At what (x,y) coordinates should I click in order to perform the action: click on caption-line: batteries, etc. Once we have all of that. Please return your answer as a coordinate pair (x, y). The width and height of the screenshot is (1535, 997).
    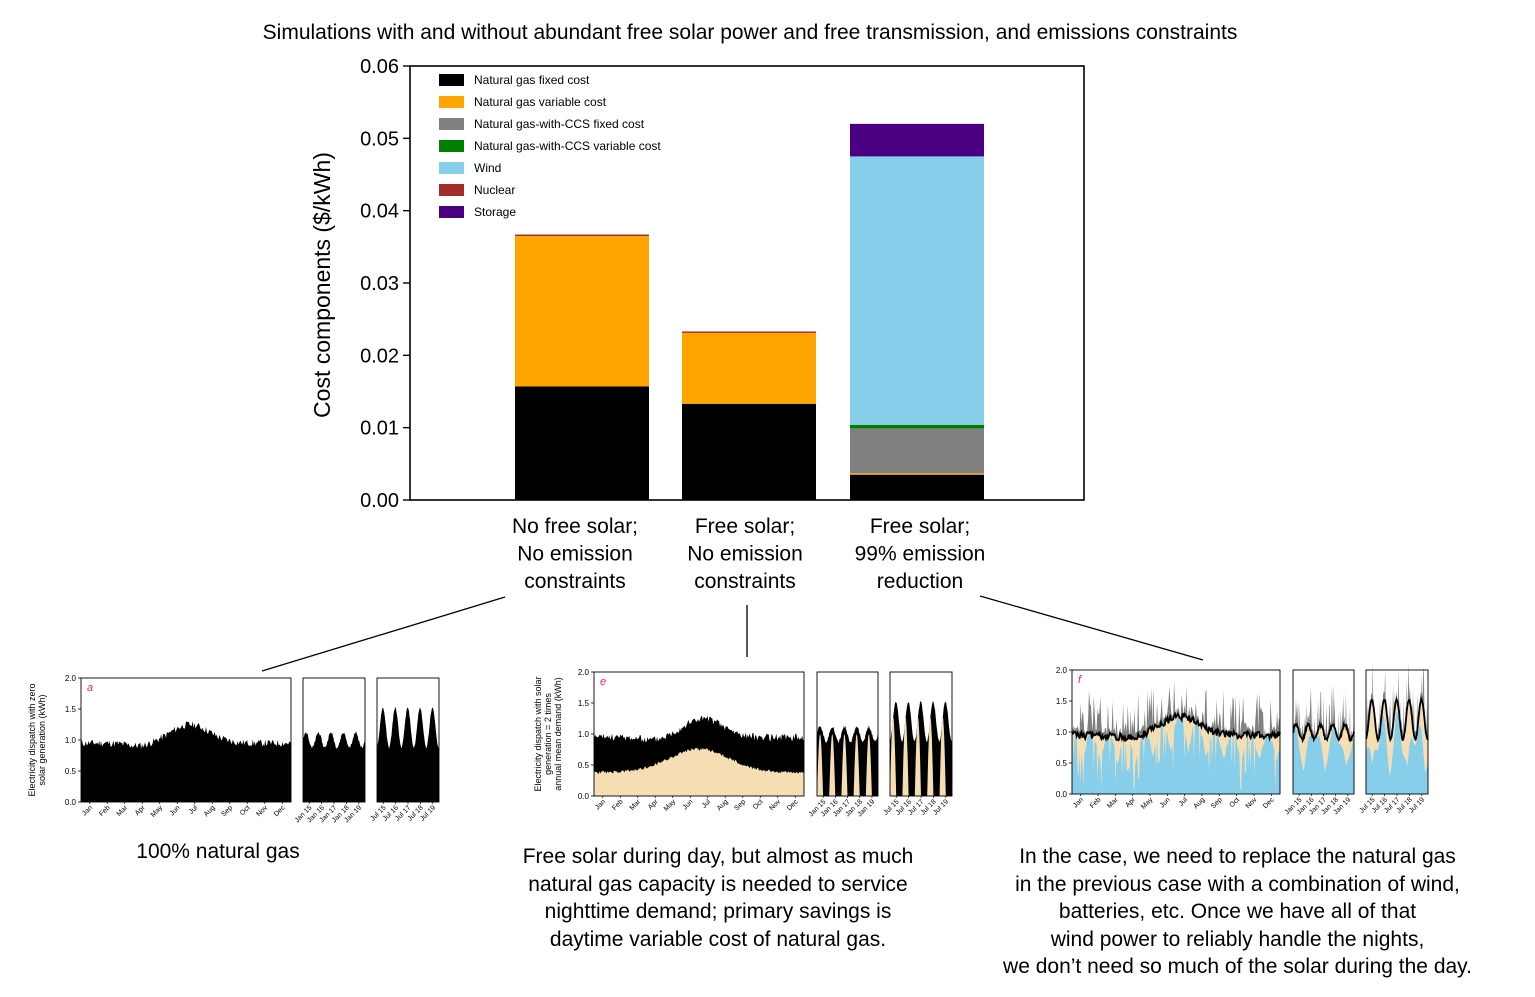
    Looking at the image, I should click on (1237, 911).